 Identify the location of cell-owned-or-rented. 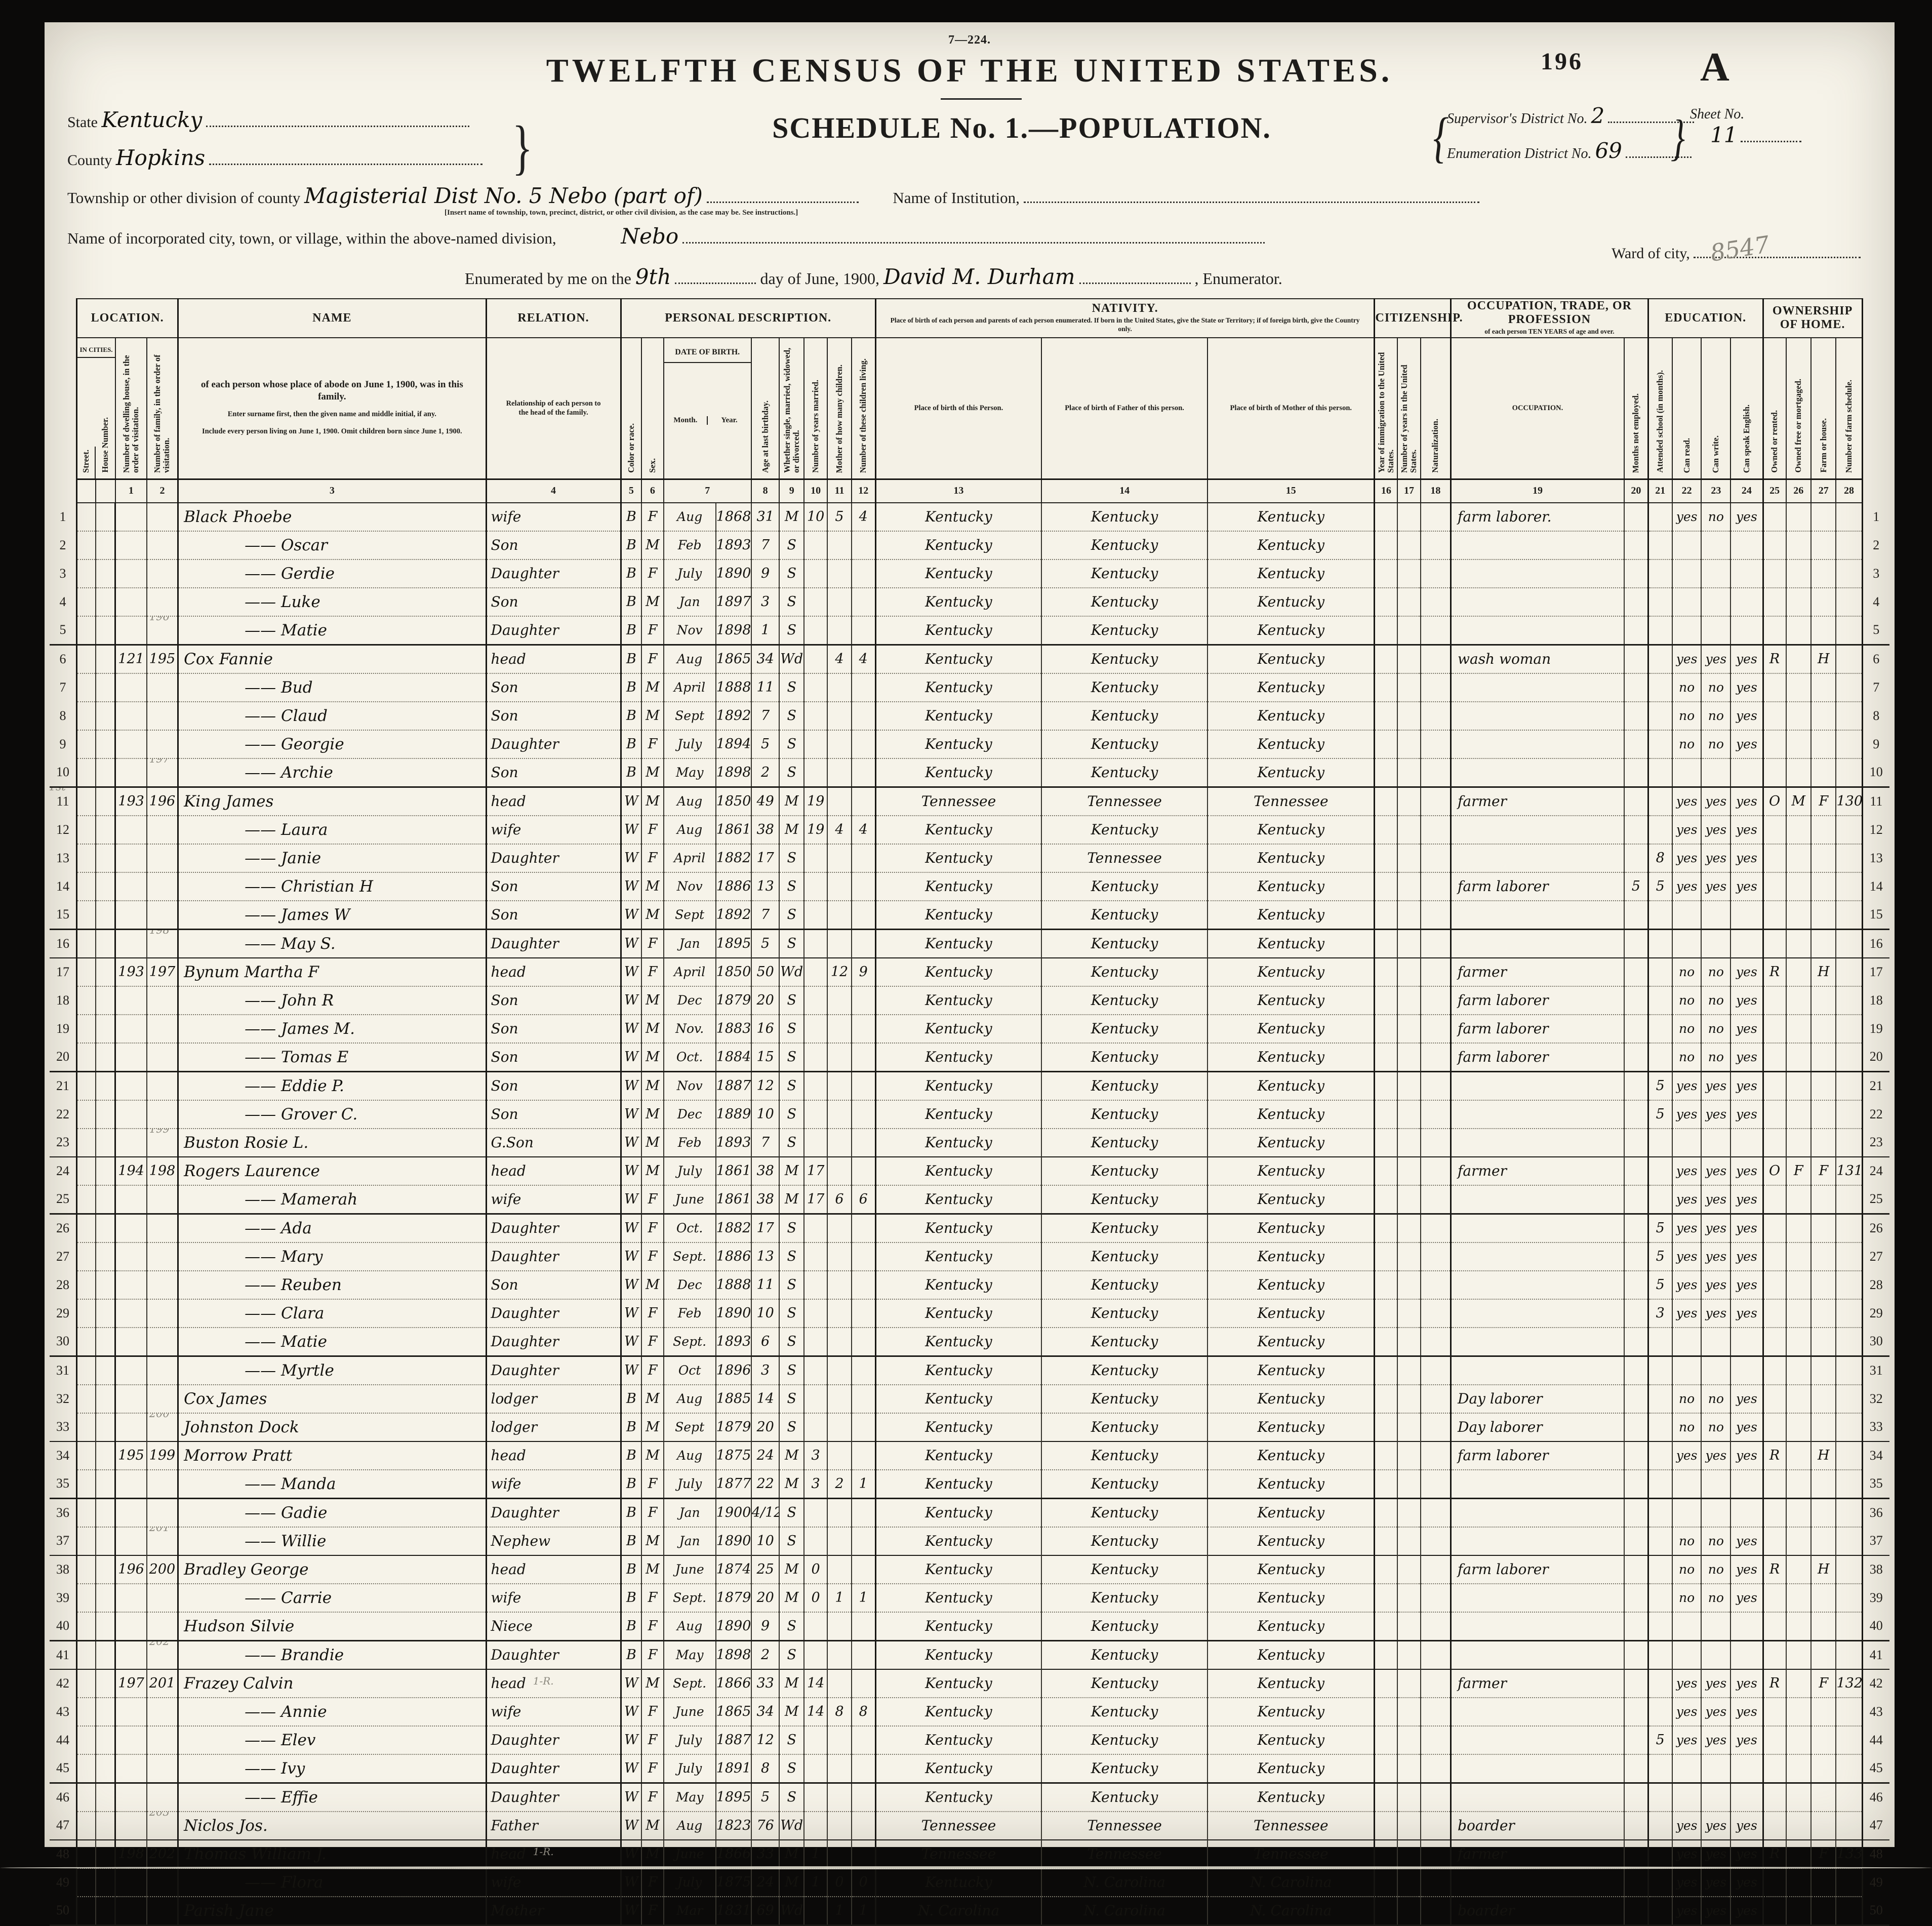
(1774, 1825).